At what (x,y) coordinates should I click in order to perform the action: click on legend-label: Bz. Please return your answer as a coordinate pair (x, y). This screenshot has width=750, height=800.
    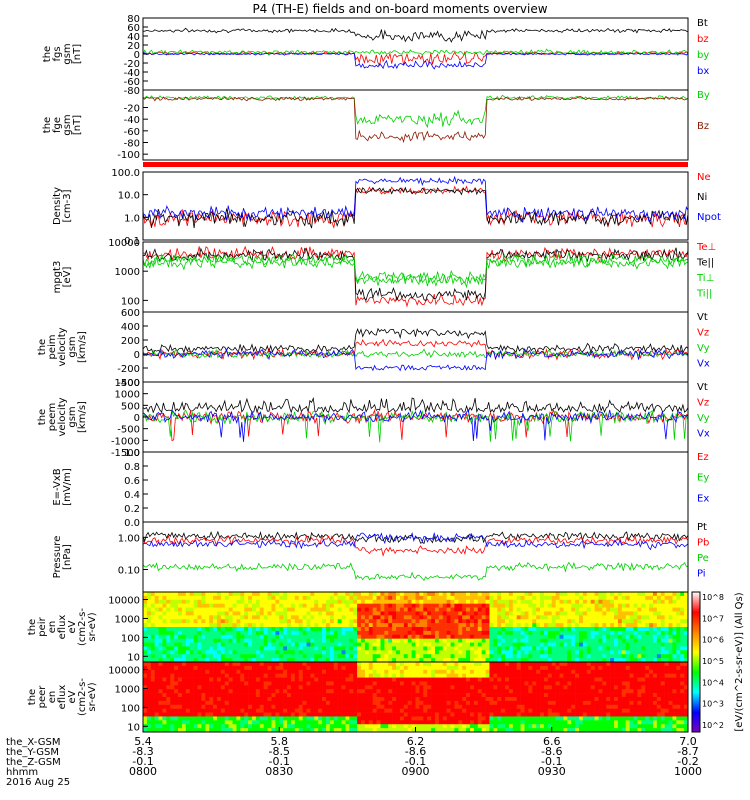
    Looking at the image, I should click on (703, 126).